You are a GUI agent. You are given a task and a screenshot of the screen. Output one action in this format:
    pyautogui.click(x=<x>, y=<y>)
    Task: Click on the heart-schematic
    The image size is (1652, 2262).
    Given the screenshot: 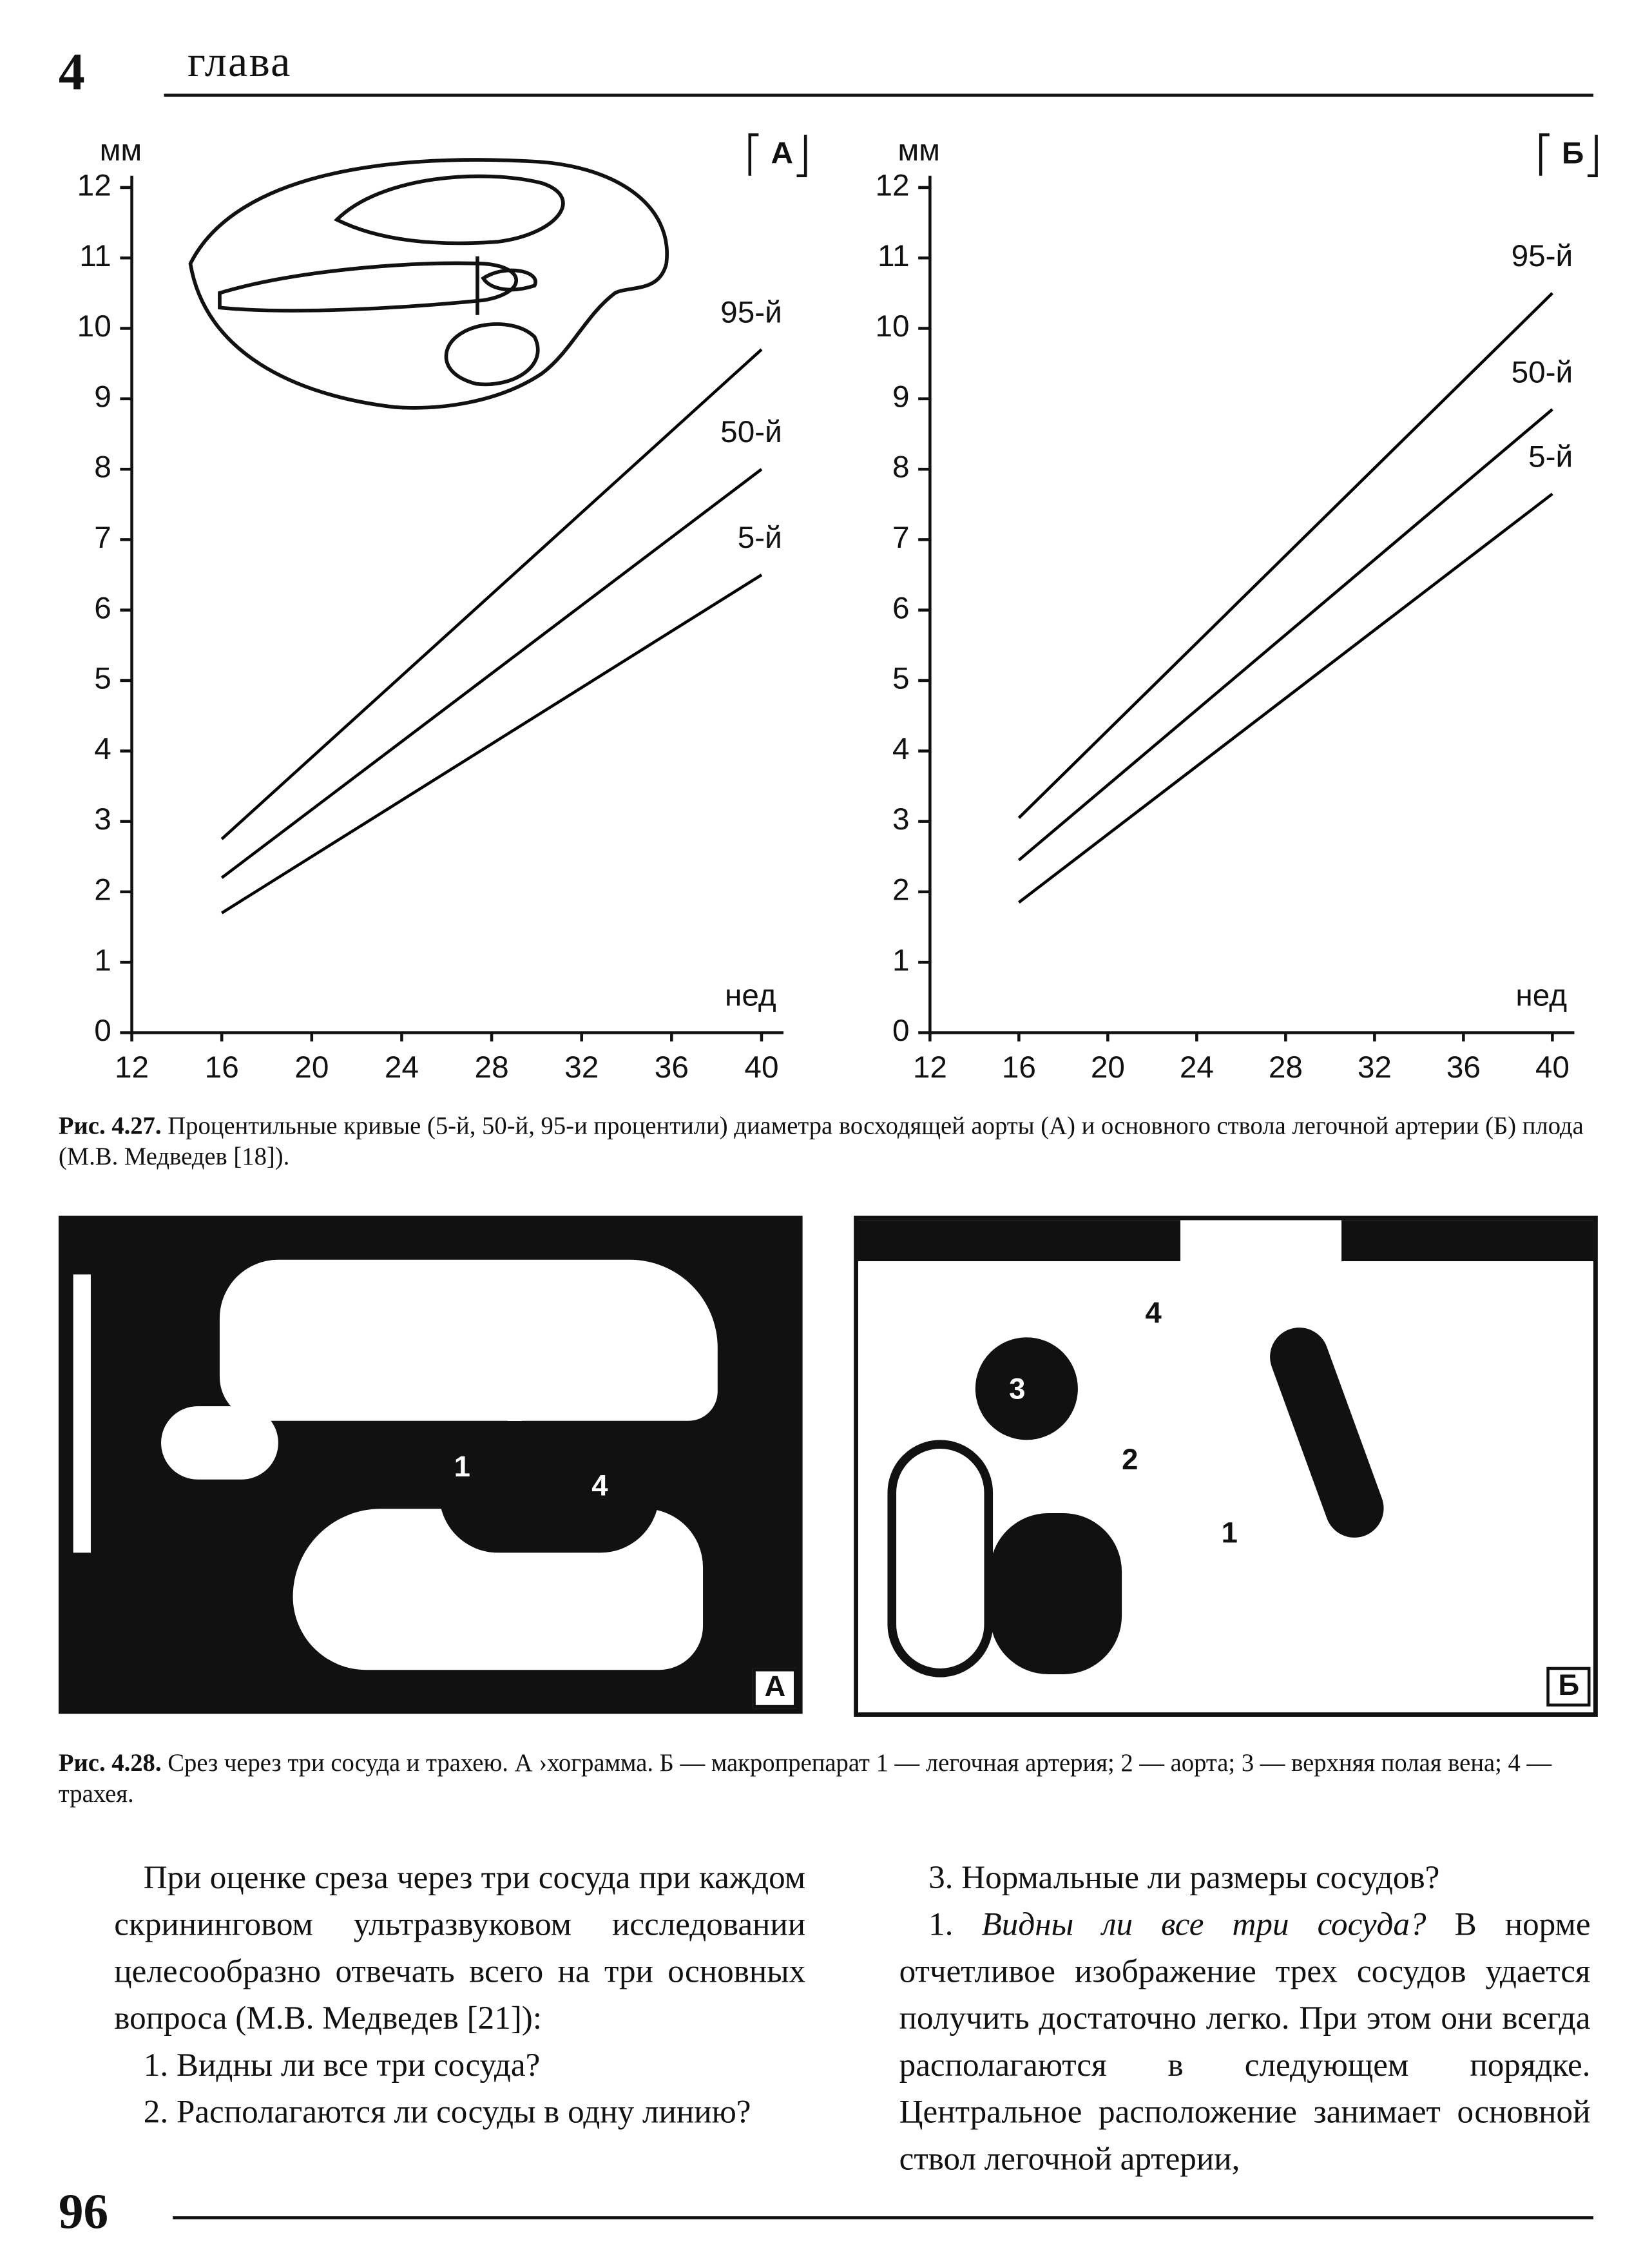 What is the action you would take?
    pyautogui.click(x=428, y=284)
    